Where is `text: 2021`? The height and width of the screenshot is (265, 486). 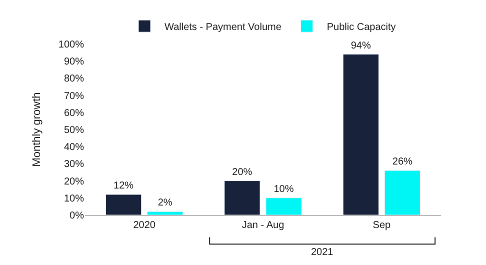 text: 2021 is located at coordinates (322, 252).